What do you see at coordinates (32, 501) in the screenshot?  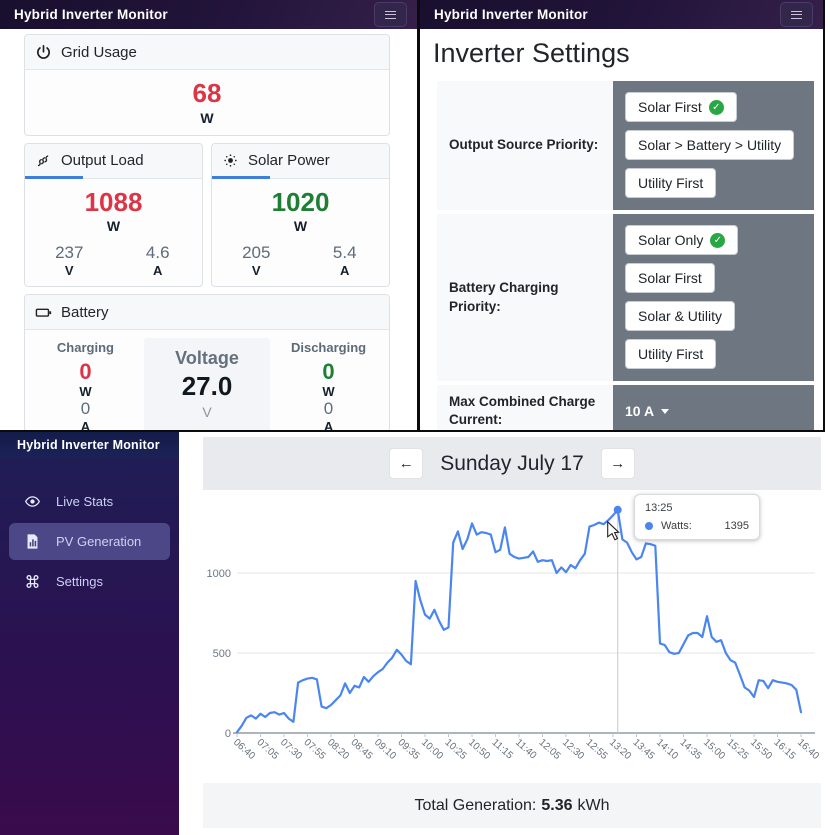 I see `eye-icon` at bounding box center [32, 501].